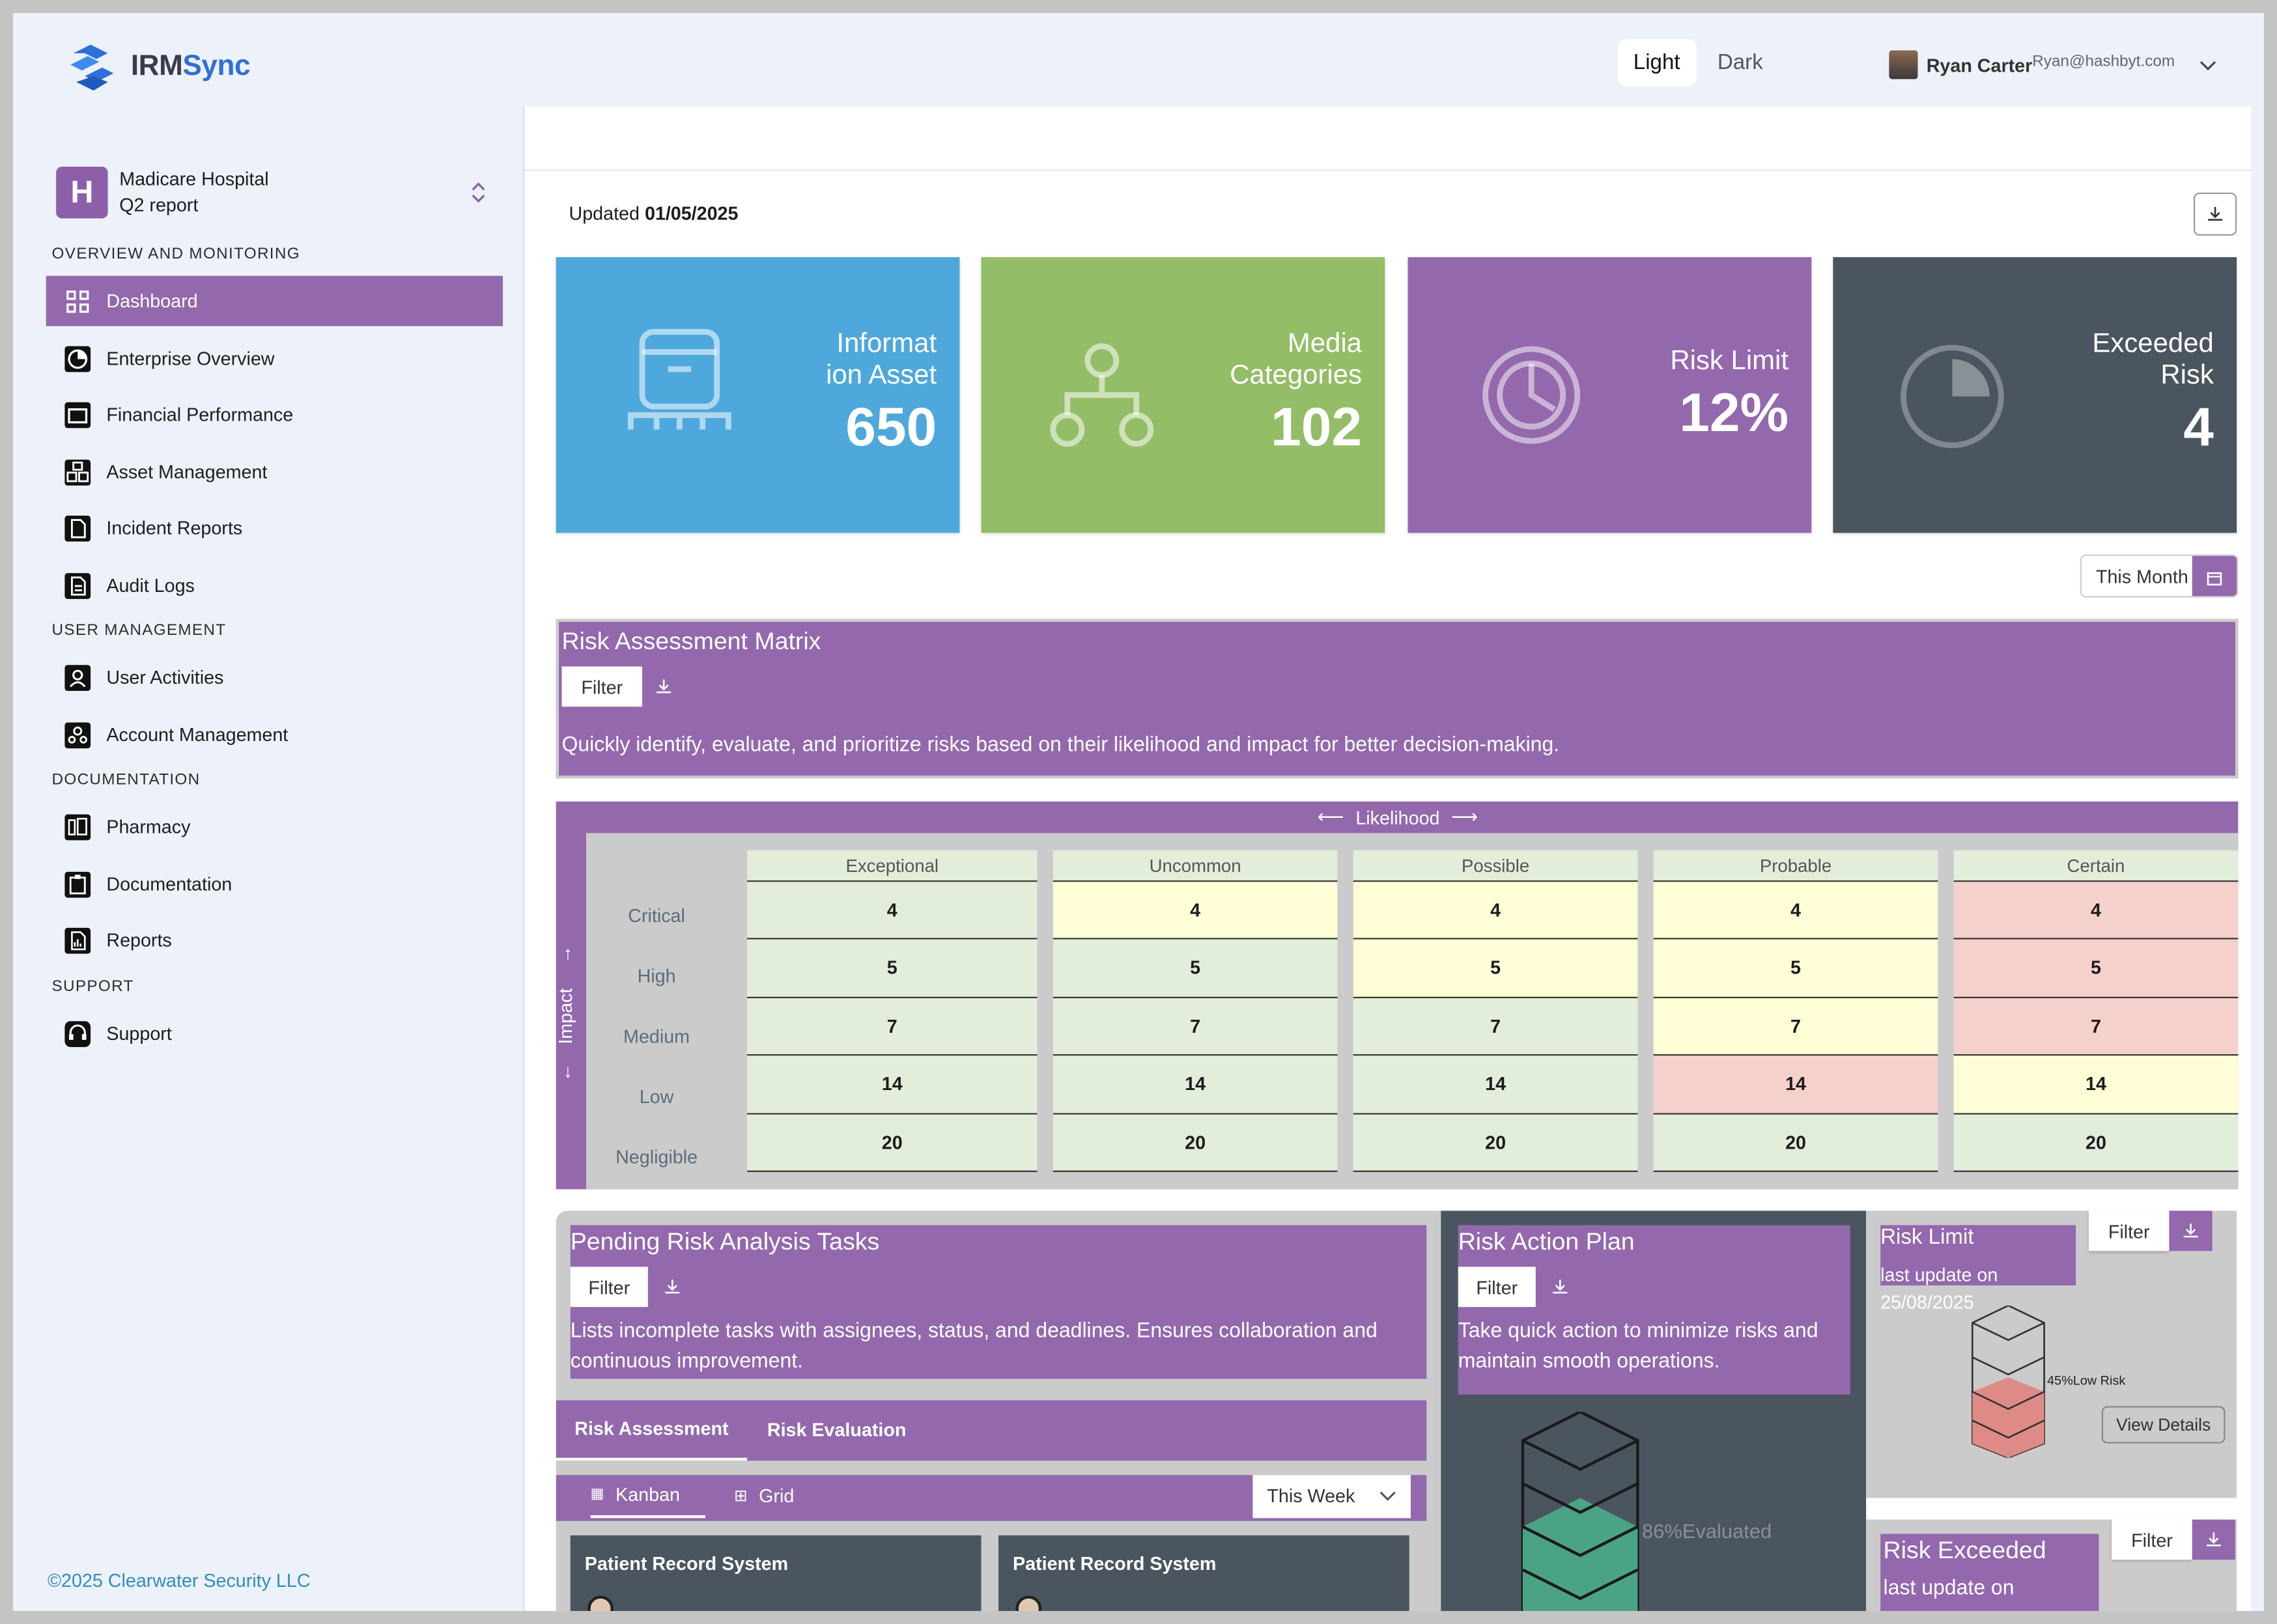 Image resolution: width=2277 pixels, height=1624 pixels. What do you see at coordinates (274, 415) in the screenshot?
I see `sidebar-item-financial-performance: Financial Performance` at bounding box center [274, 415].